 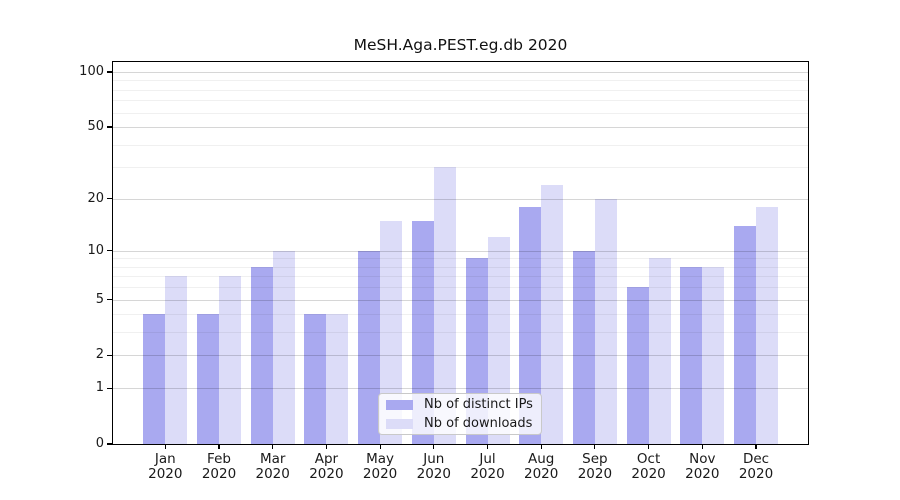 What do you see at coordinates (326, 459) in the screenshot?
I see `x-tick-month: Apr` at bounding box center [326, 459].